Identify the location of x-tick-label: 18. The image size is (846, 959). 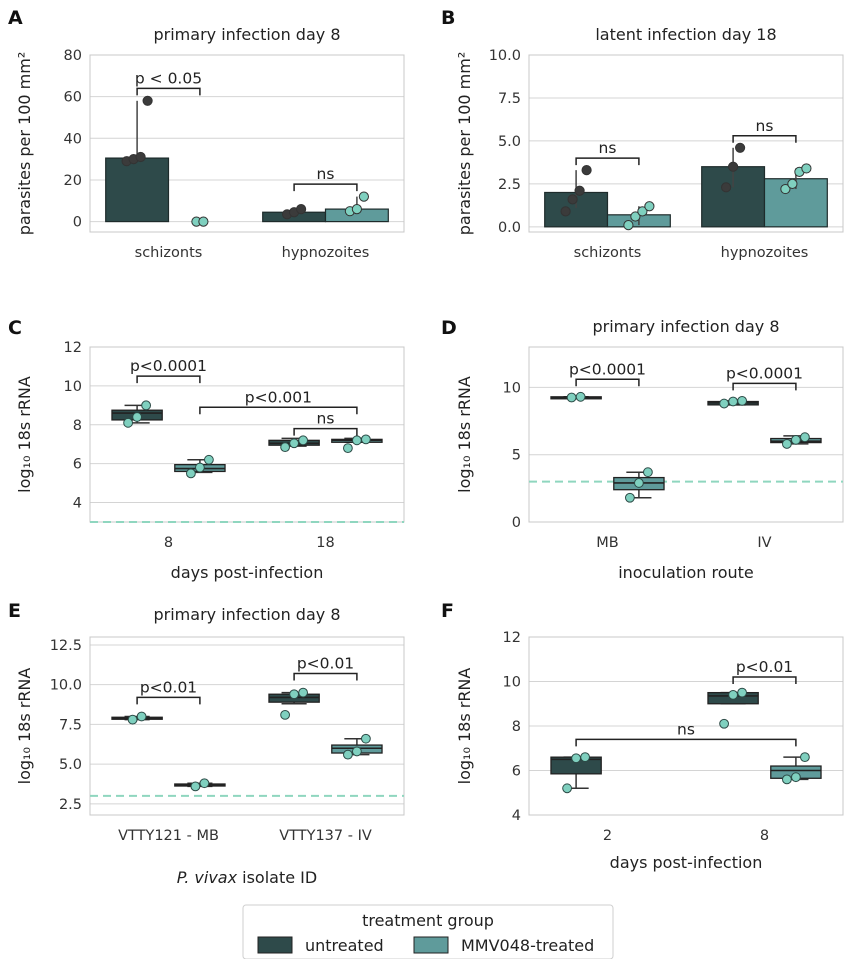
(325, 543).